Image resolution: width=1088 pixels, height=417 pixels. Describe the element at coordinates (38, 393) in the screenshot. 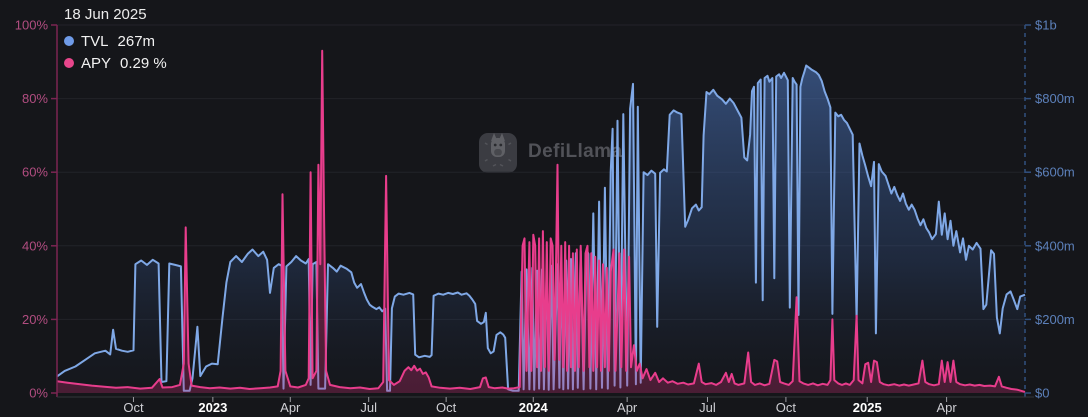

I see `left-axis-label: 0%` at that location.